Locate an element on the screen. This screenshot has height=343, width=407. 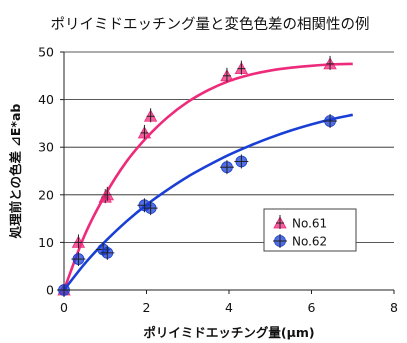
chart-title: ポリイミドエッチング量と変色色差の相関性の例 is located at coordinates (210, 24).